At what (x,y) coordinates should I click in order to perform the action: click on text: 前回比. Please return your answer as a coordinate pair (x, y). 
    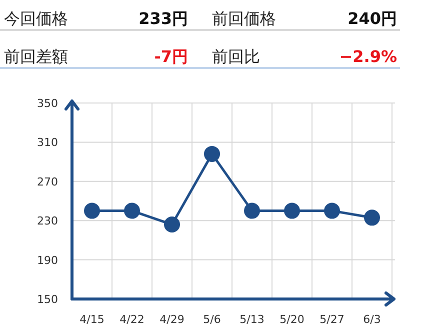
    Looking at the image, I should click on (236, 56).